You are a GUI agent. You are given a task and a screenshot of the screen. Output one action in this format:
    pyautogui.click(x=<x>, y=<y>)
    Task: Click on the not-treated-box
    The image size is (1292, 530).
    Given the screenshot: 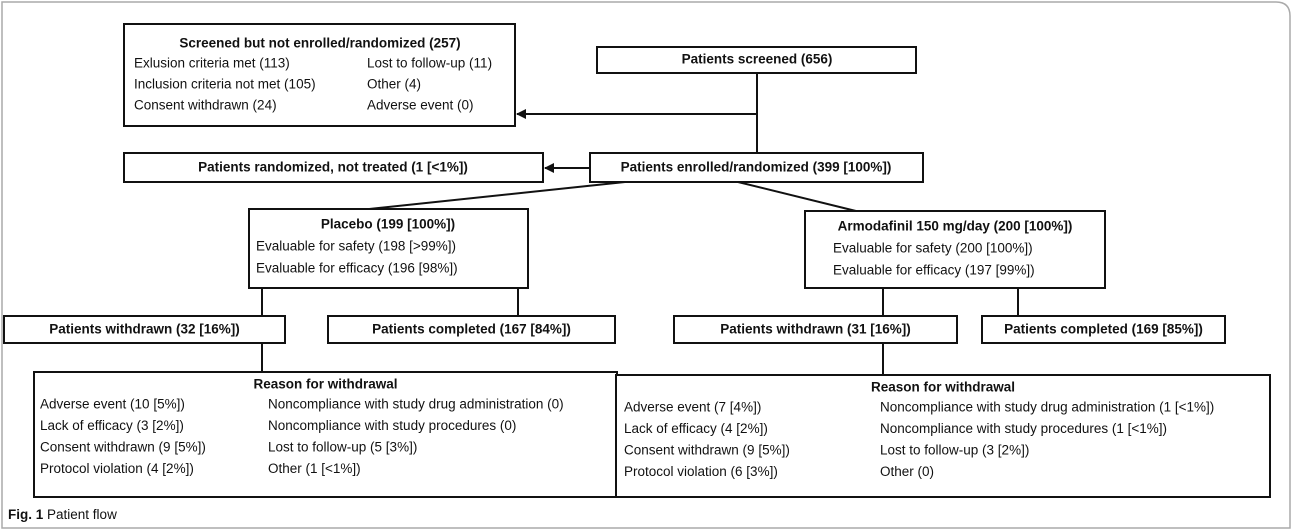 What is the action you would take?
    pyautogui.click(x=333, y=167)
    